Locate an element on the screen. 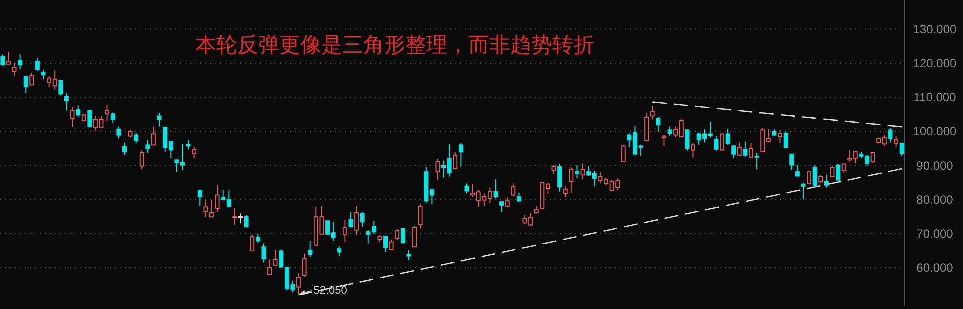  y-tick-label: 120.000 is located at coordinates (935, 63).